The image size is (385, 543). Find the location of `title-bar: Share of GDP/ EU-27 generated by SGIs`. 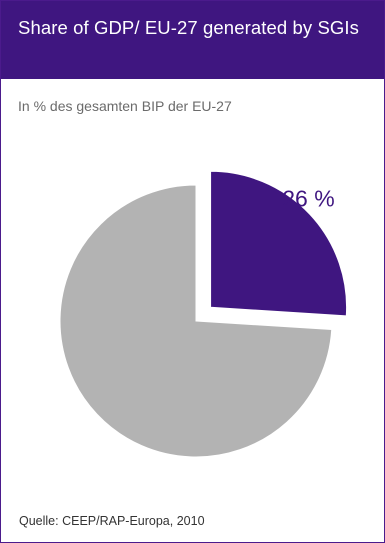

title-bar: Share of GDP/ EU-27 generated by SGIs is located at coordinates (192, 40).